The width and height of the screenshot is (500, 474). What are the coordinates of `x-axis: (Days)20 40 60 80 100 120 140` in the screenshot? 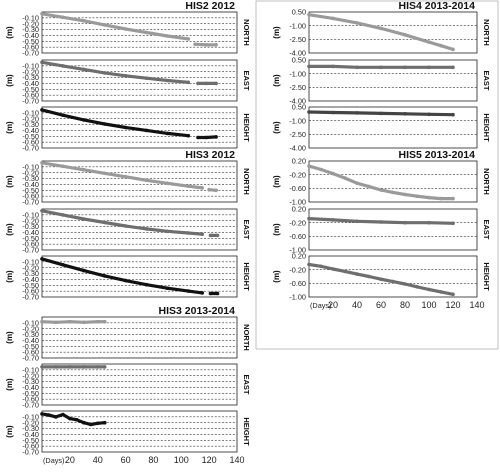 It's located at (397, 305).